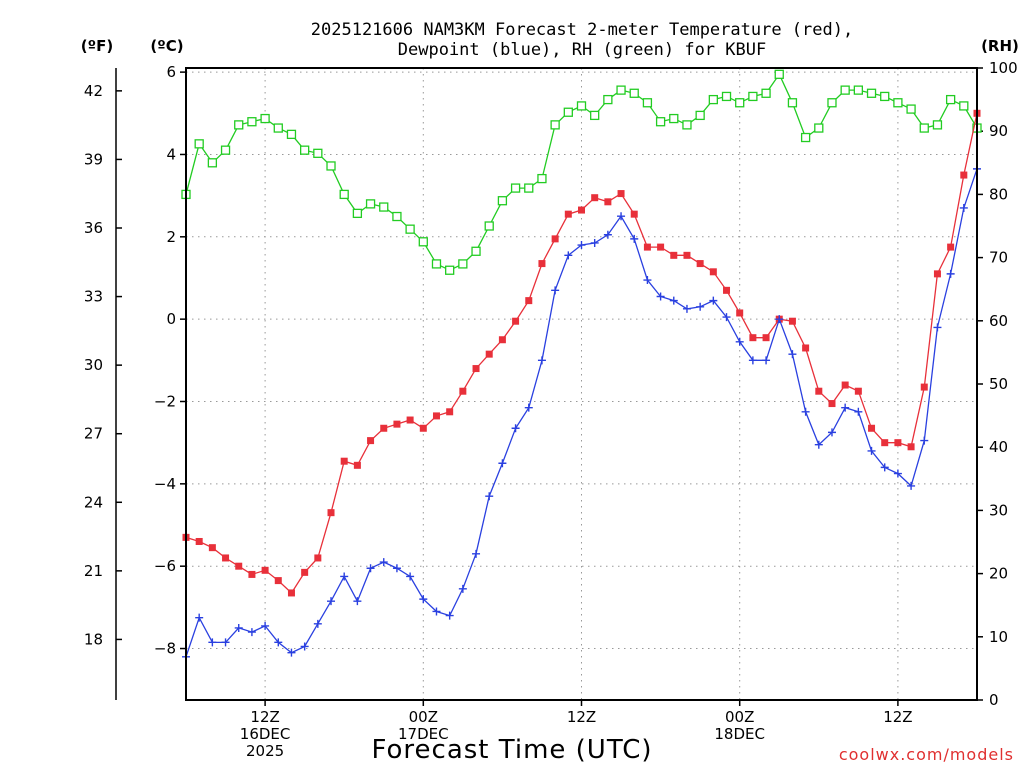 Image resolution: width=1024 pixels, height=768 pixels. What do you see at coordinates (998, 637) in the screenshot?
I see `rh-tick-label: 10` at bounding box center [998, 637].